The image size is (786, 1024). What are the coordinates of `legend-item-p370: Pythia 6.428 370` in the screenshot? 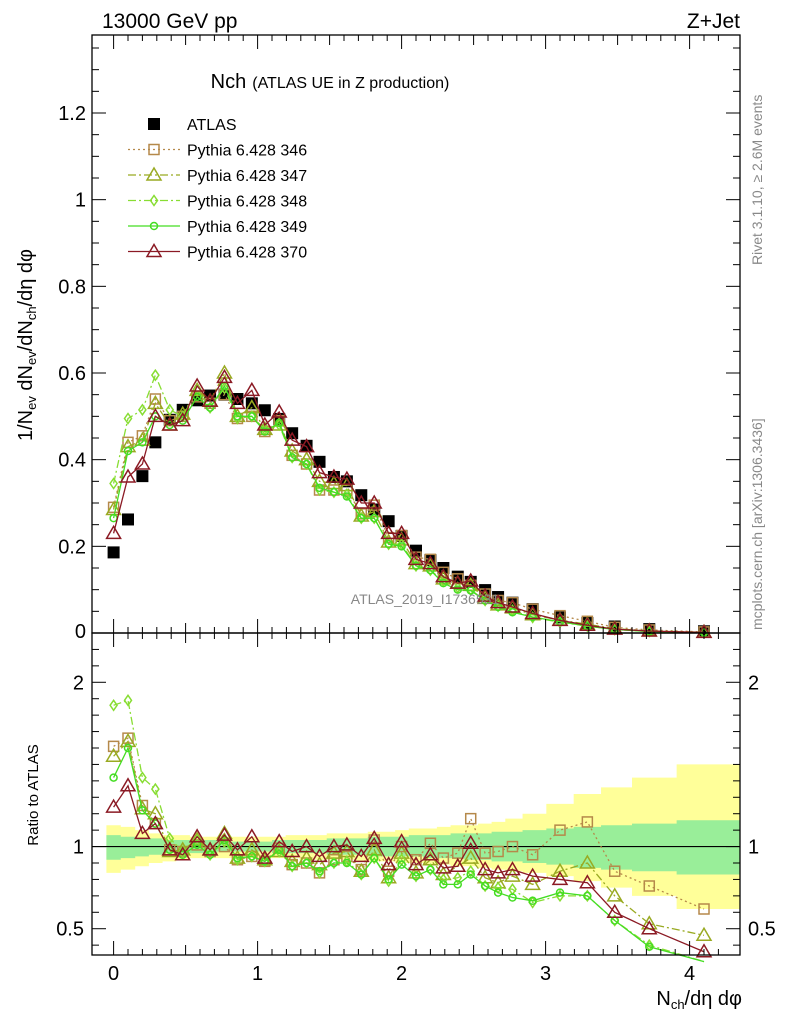 It's located at (217, 252).